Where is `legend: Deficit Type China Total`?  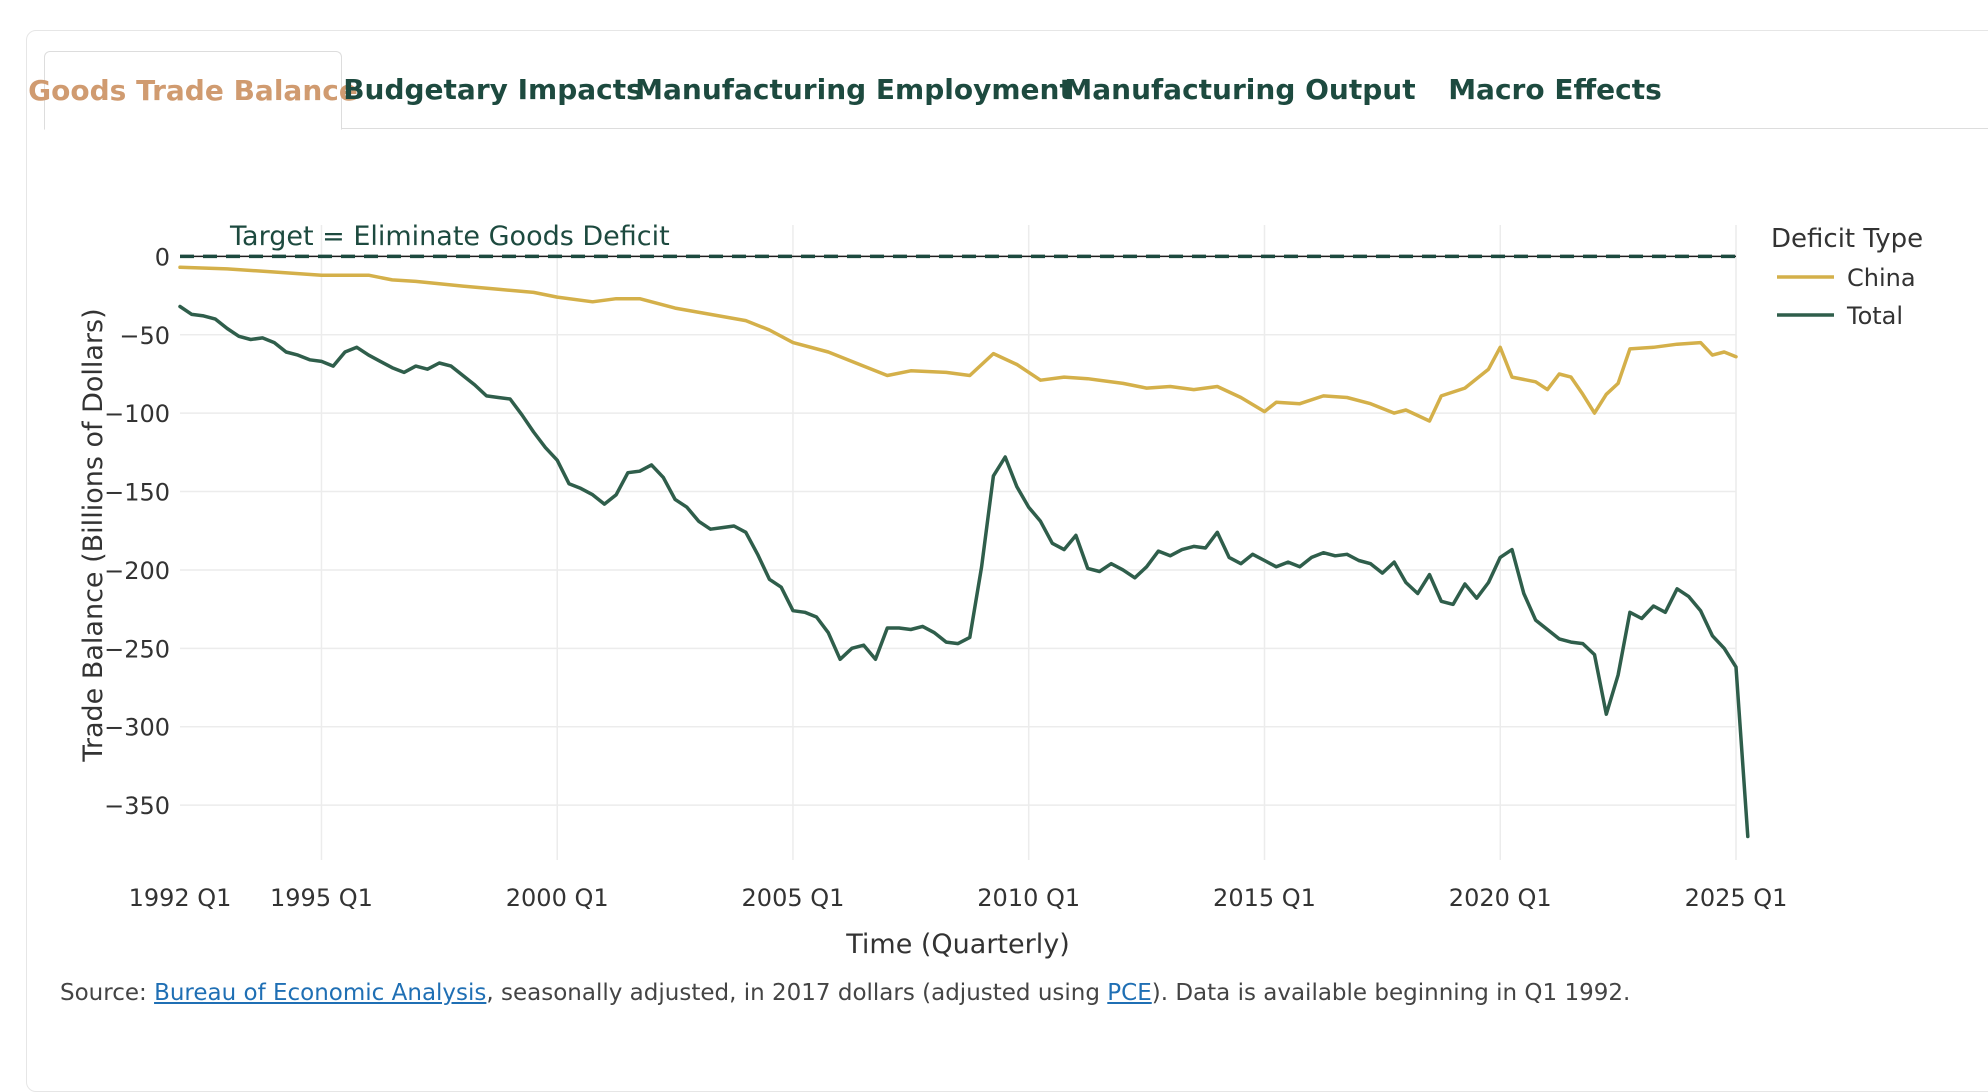
legend: Deficit Type China Total is located at coordinates (1847, 277).